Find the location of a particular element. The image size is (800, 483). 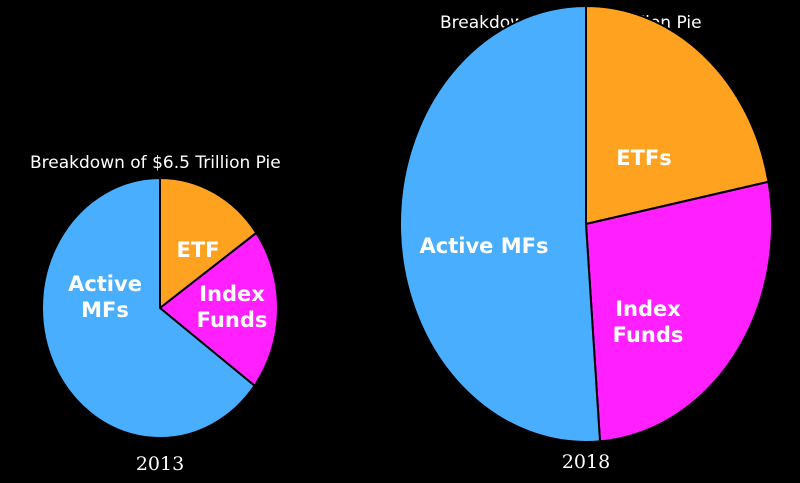

pie-labels-2013: Active MFs ETF Index Funds is located at coordinates (167, 285).